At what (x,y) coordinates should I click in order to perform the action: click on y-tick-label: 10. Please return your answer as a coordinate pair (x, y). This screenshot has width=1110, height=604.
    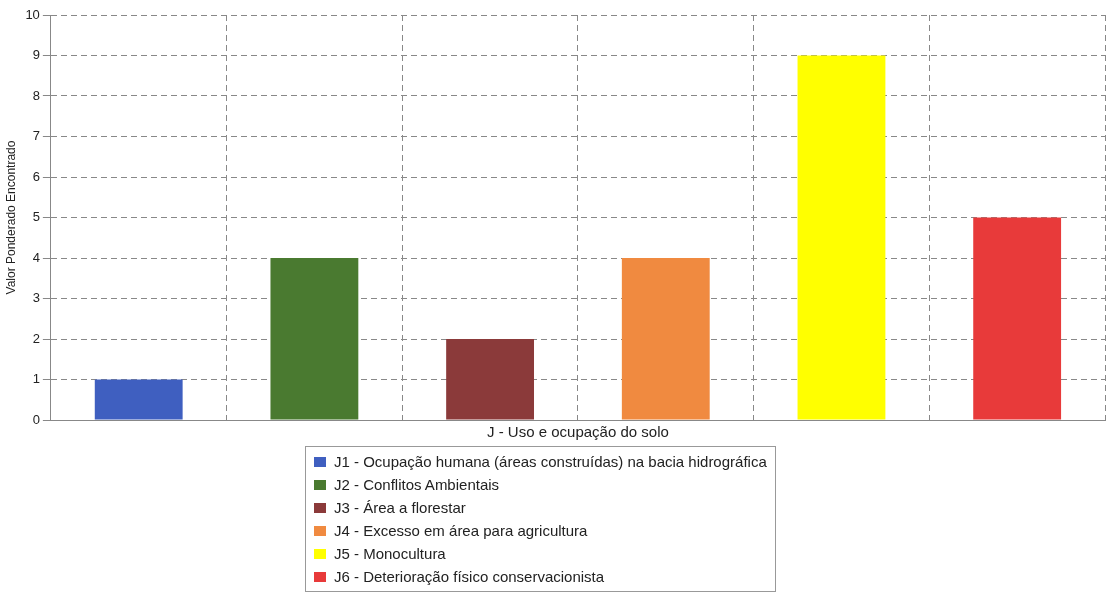
    Looking at the image, I should click on (32, 14).